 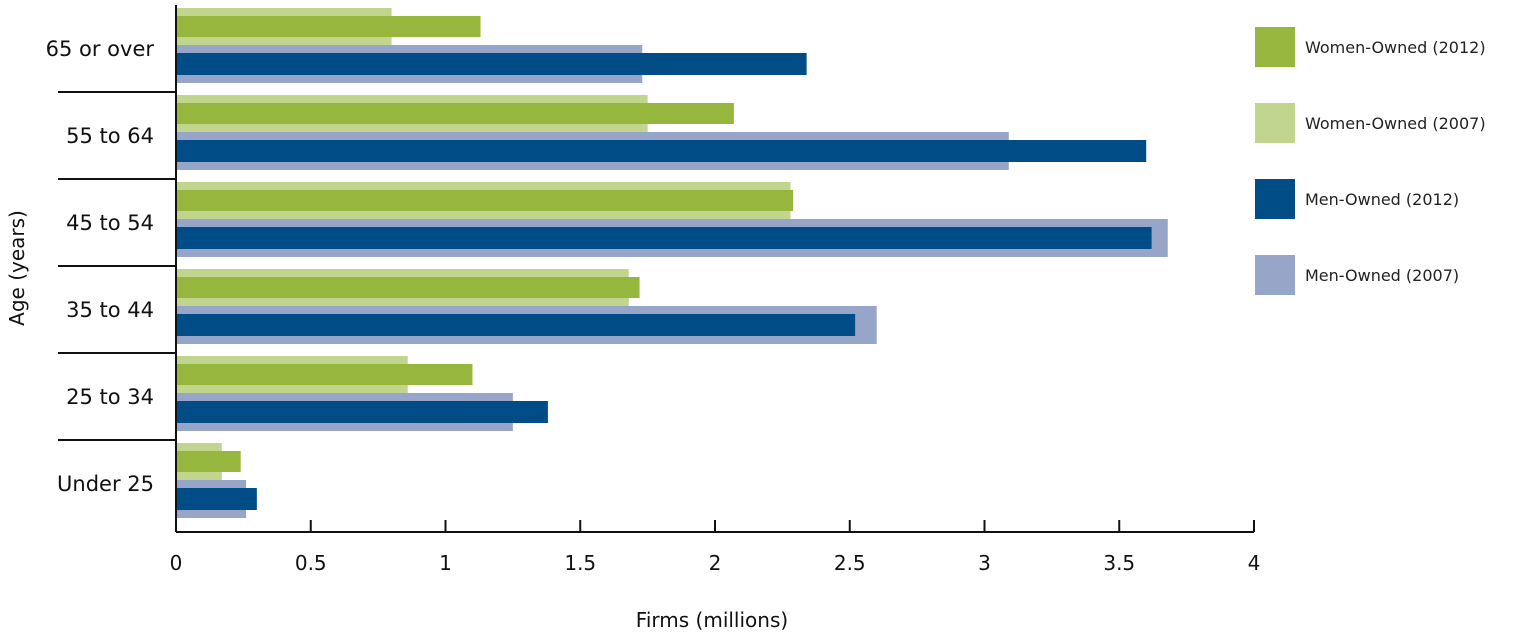 I want to click on x-tick-label: 3, so click(x=984, y=563).